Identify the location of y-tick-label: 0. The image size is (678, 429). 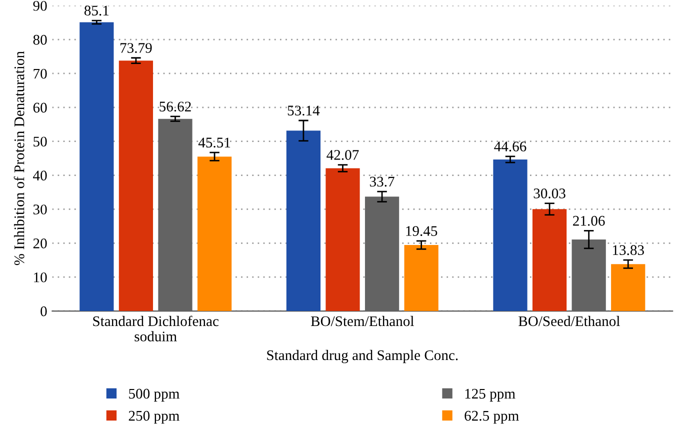
(43, 311).